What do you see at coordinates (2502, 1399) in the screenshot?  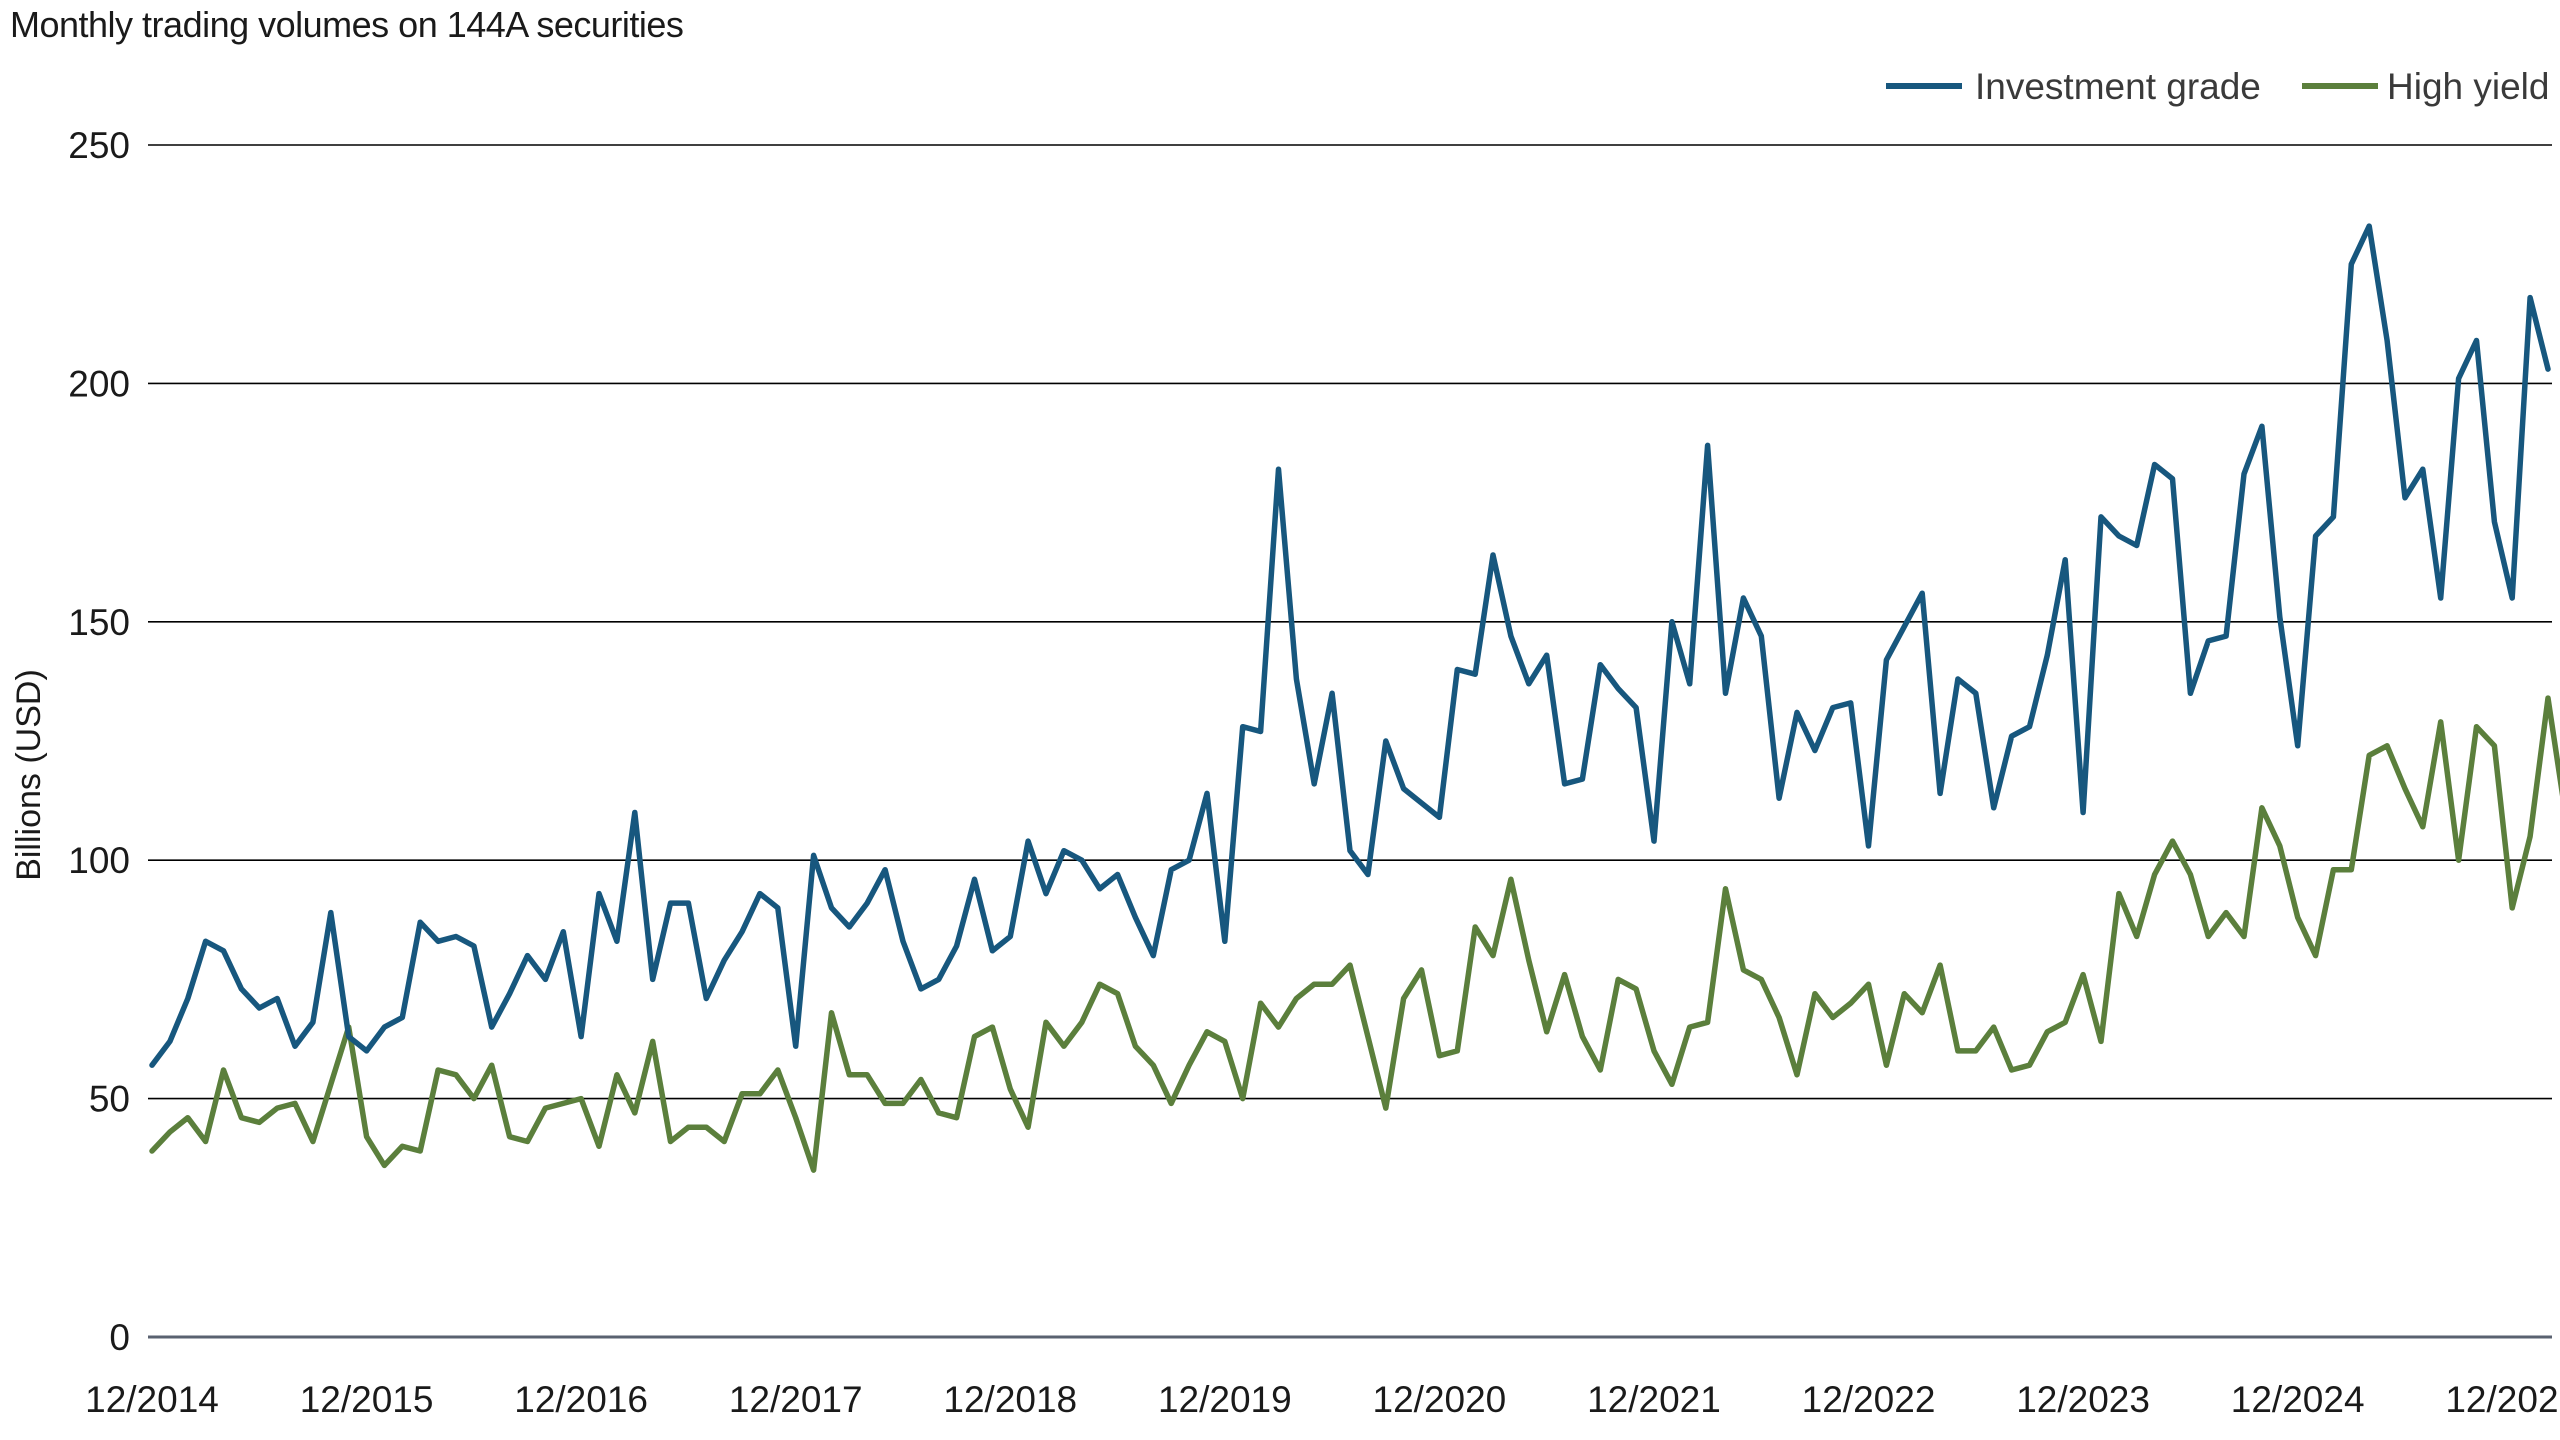 I see `x-tick-label: 12/2025` at bounding box center [2502, 1399].